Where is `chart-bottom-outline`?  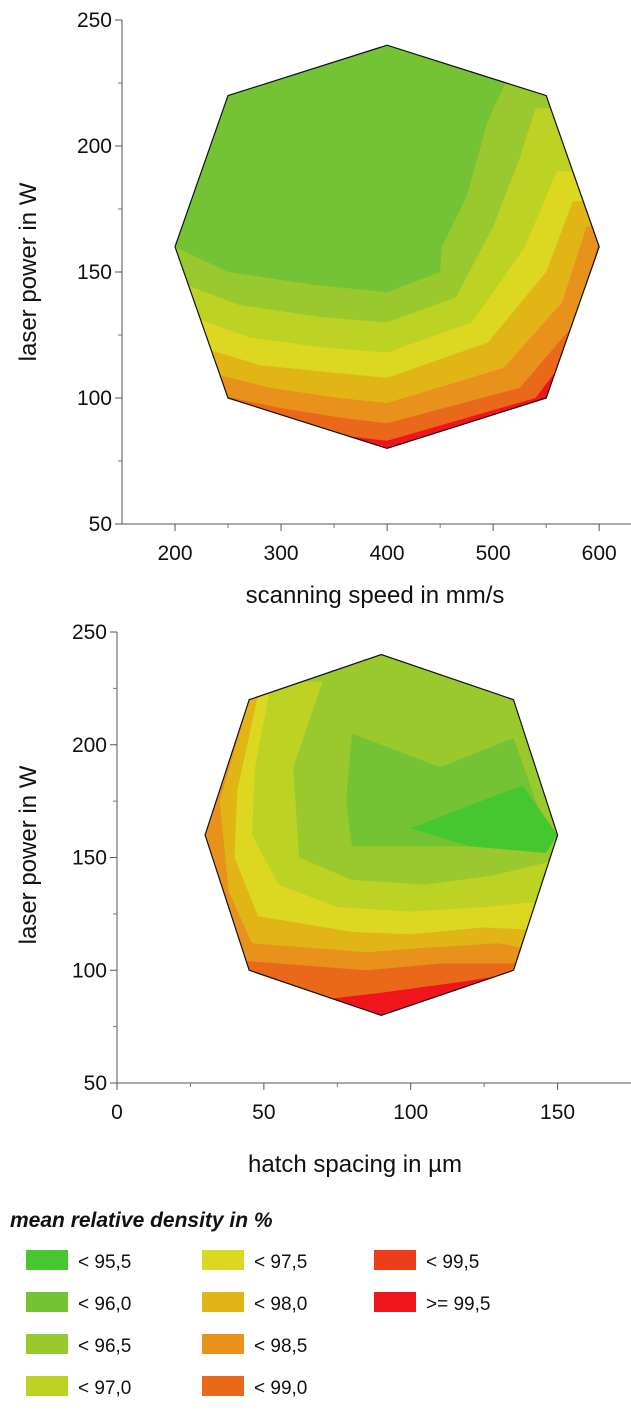 chart-bottom-outline is located at coordinates (381, 835).